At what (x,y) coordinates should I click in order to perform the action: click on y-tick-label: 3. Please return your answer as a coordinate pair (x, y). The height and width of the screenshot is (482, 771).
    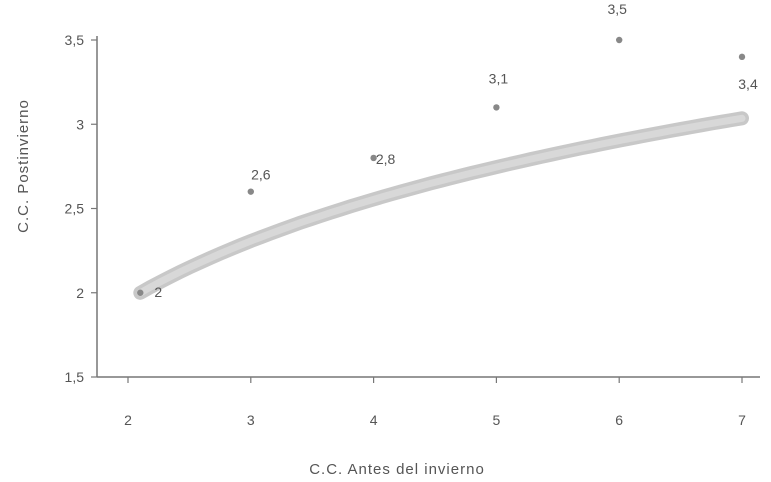
    Looking at the image, I should click on (80, 124).